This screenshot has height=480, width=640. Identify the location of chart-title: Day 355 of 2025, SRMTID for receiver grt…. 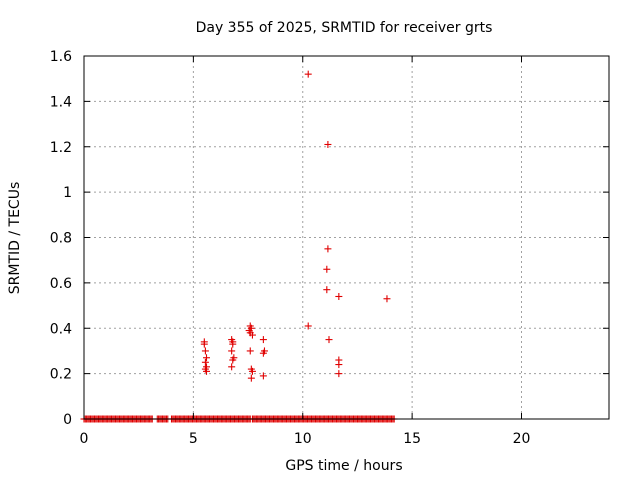
(344, 28).